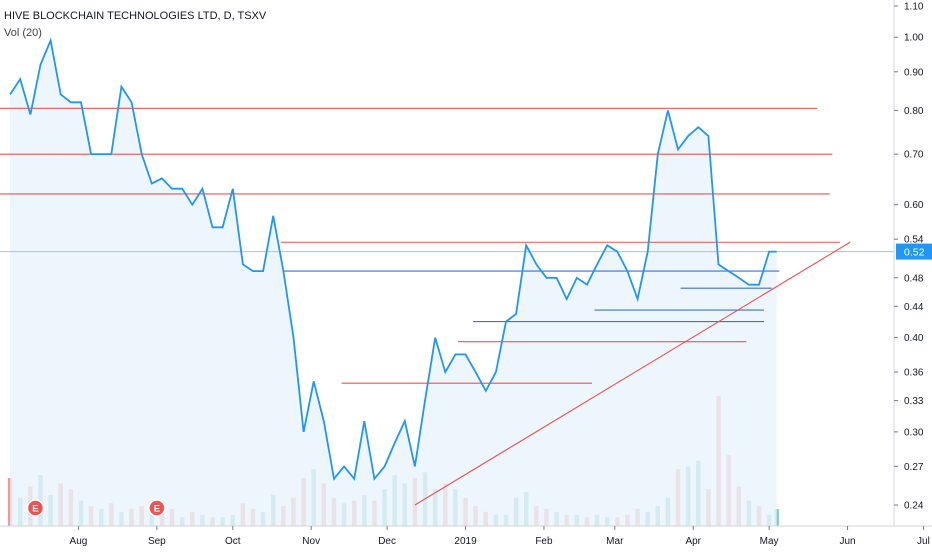 This screenshot has height=555, width=932. Describe the element at coordinates (769, 541) in the screenshot. I see `time-tick-label: May` at that location.